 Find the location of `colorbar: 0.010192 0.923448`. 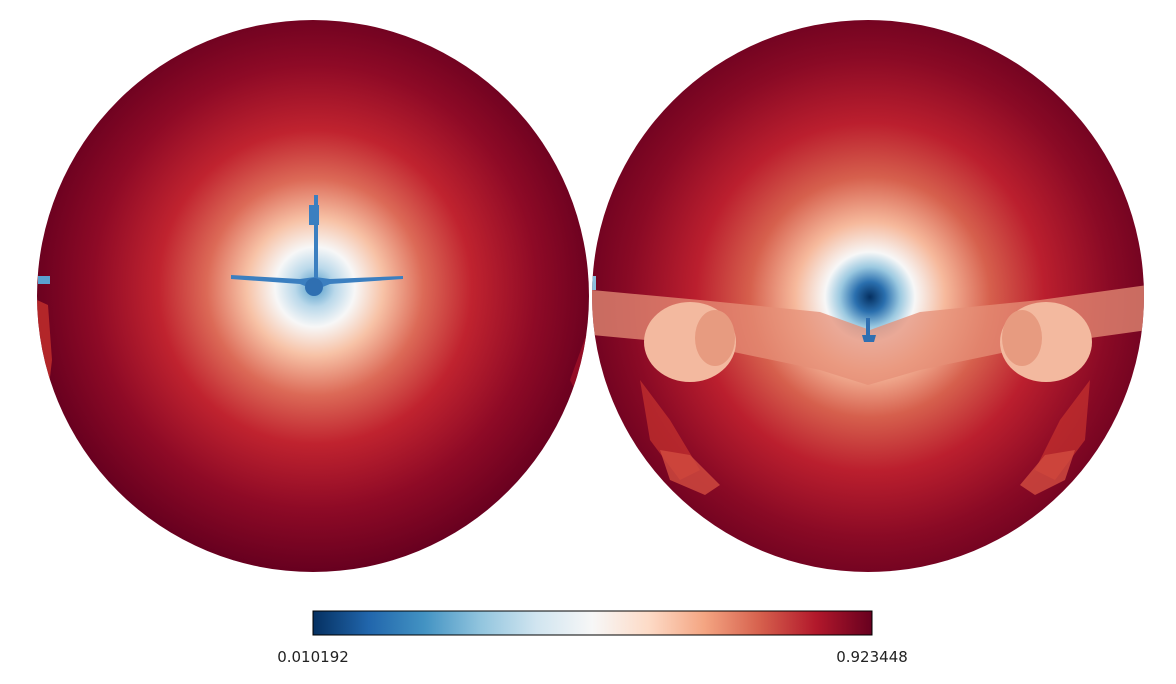

colorbar: 0.010192 0.923448 is located at coordinates (592, 638).